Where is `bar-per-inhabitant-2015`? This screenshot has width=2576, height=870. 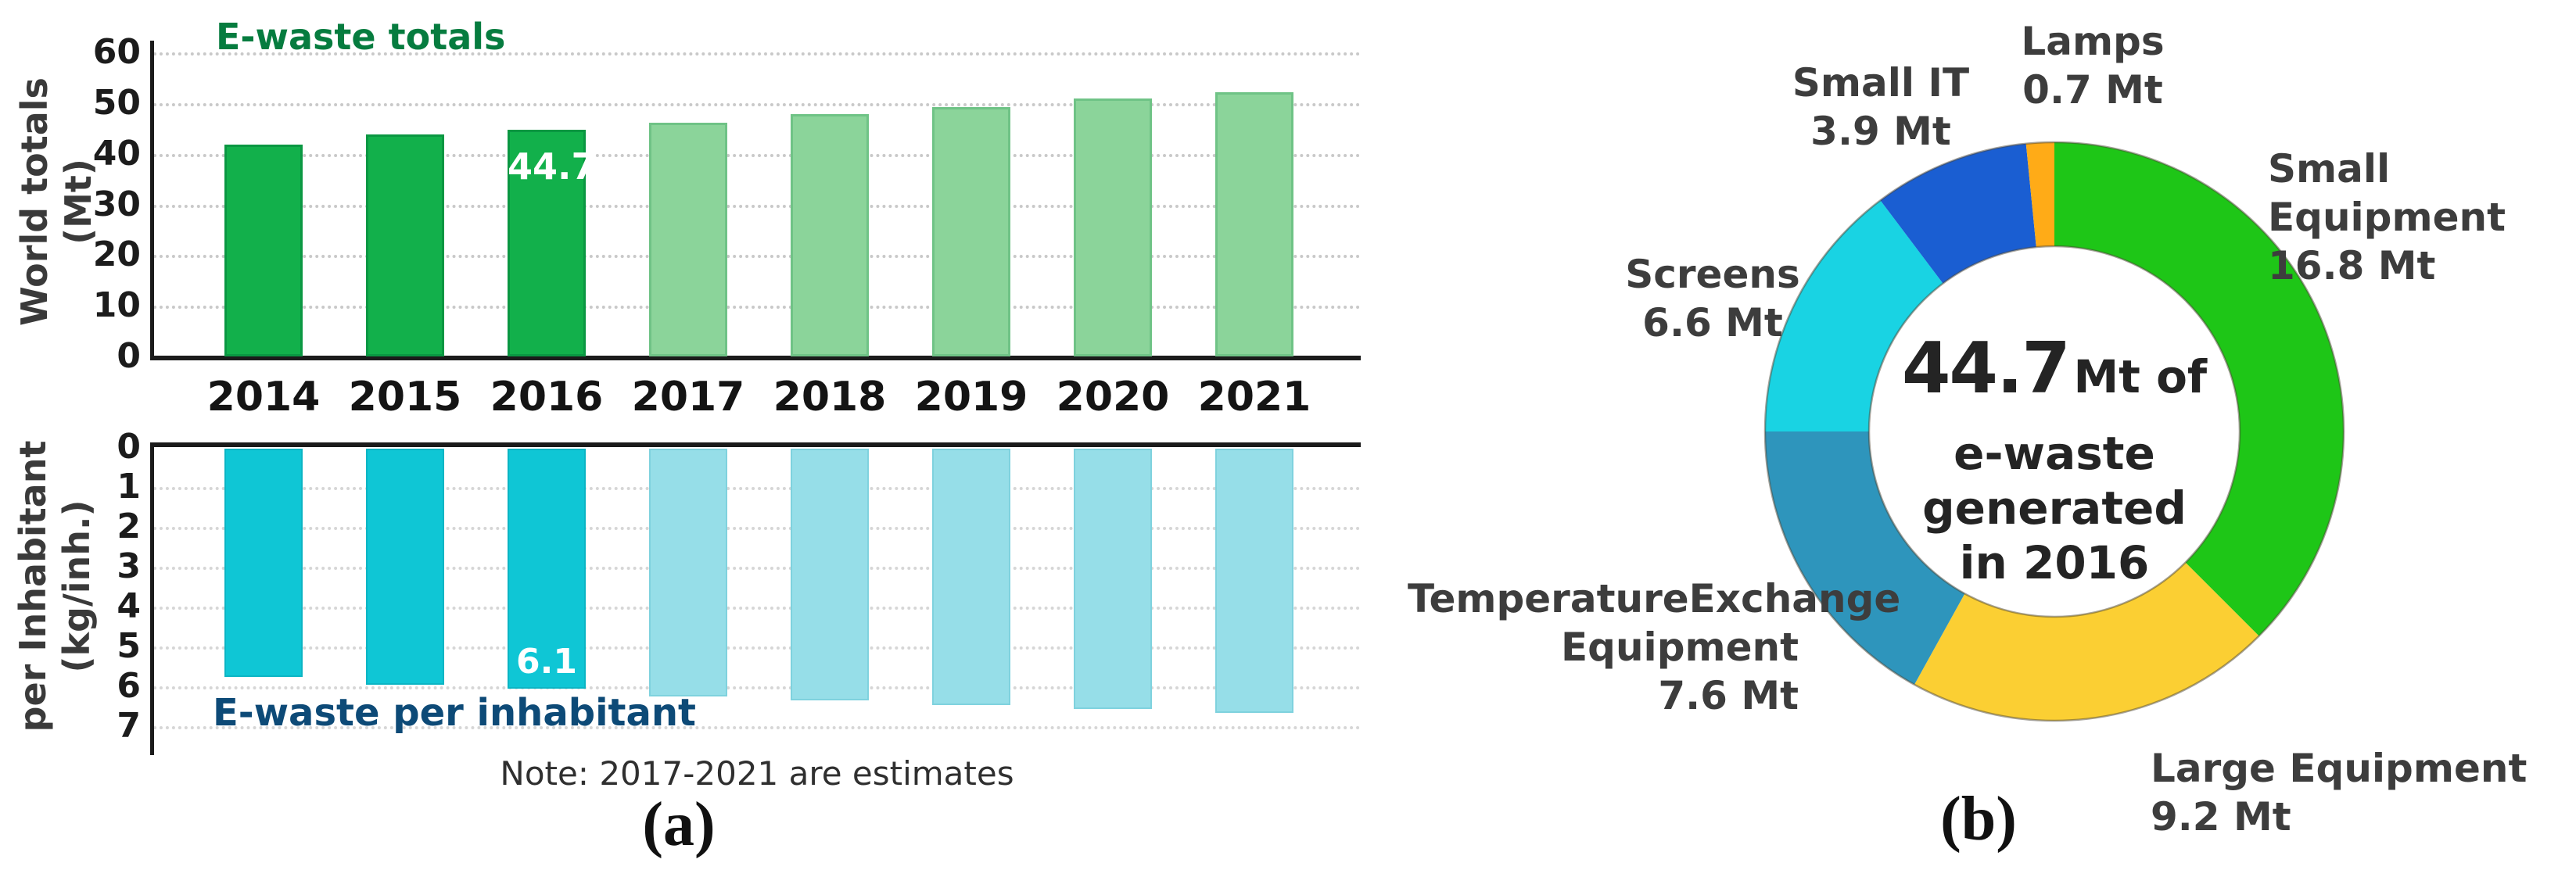 bar-per-inhabitant-2015 is located at coordinates (405, 567).